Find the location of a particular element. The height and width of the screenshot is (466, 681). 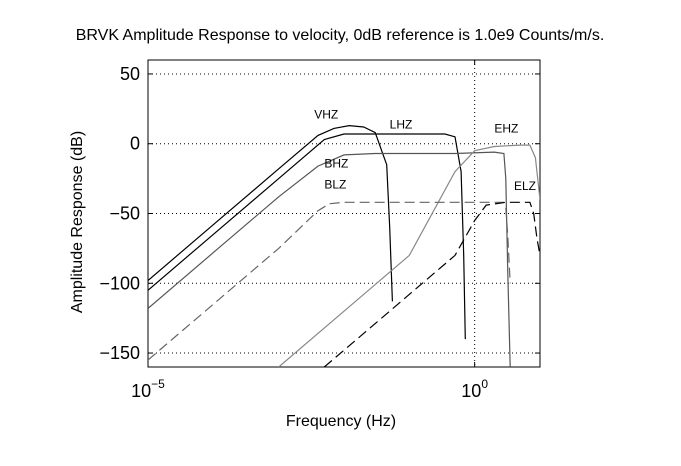

y-tick-label: 0 is located at coordinates (135, 144).